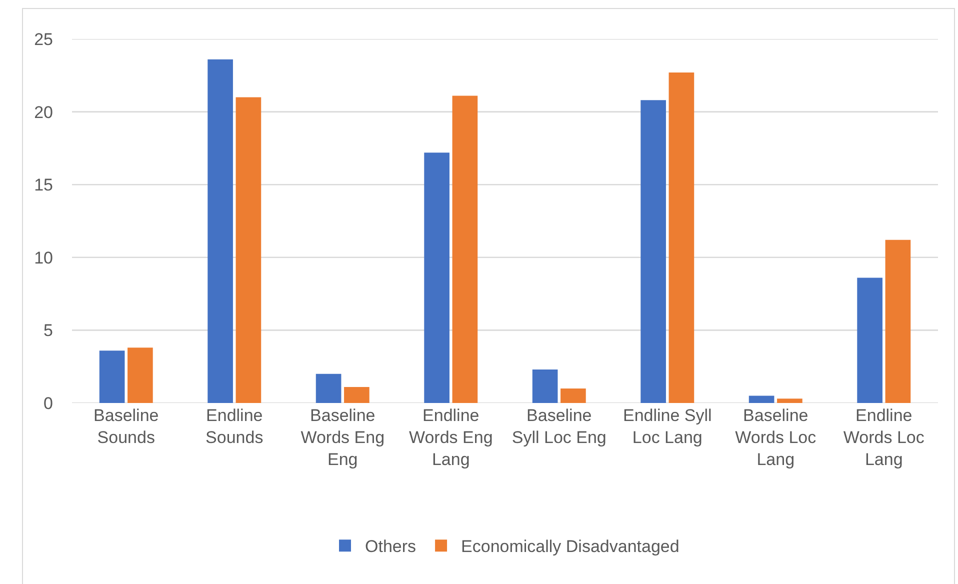  I want to click on x-tick-label: Endline Words Eng Lang, so click(450, 438).